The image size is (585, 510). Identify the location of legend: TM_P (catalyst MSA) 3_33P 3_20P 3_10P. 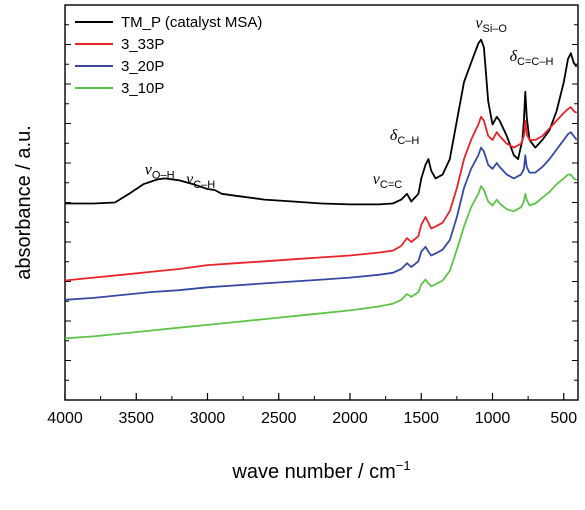
(168, 55).